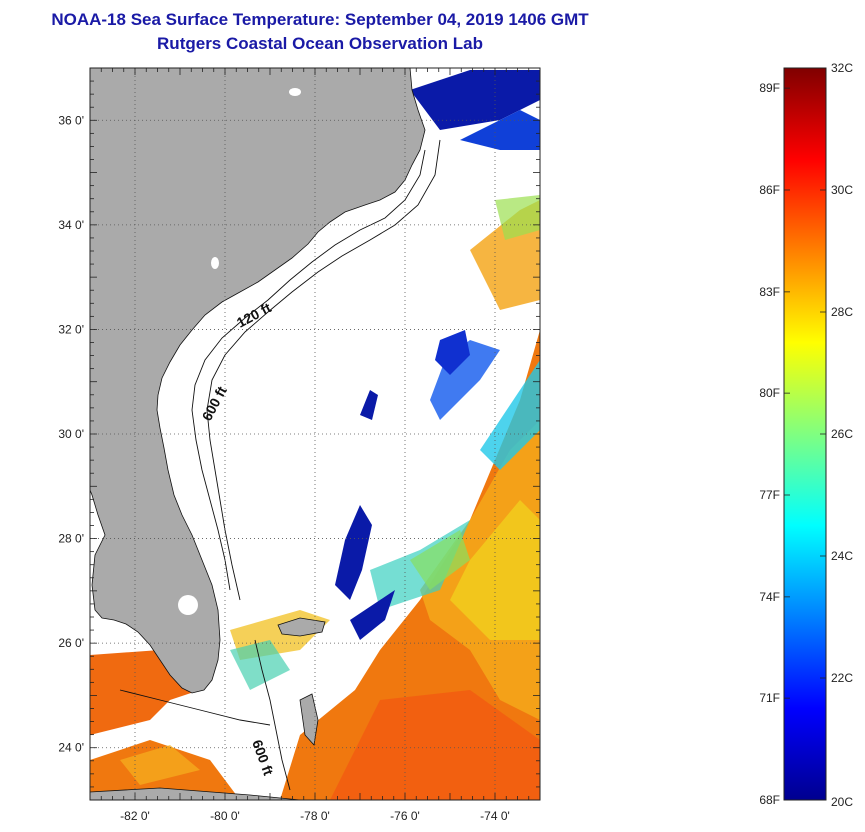  Describe the element at coordinates (769, 190) in the screenshot. I see `colorbar-f-label: 86F` at that location.